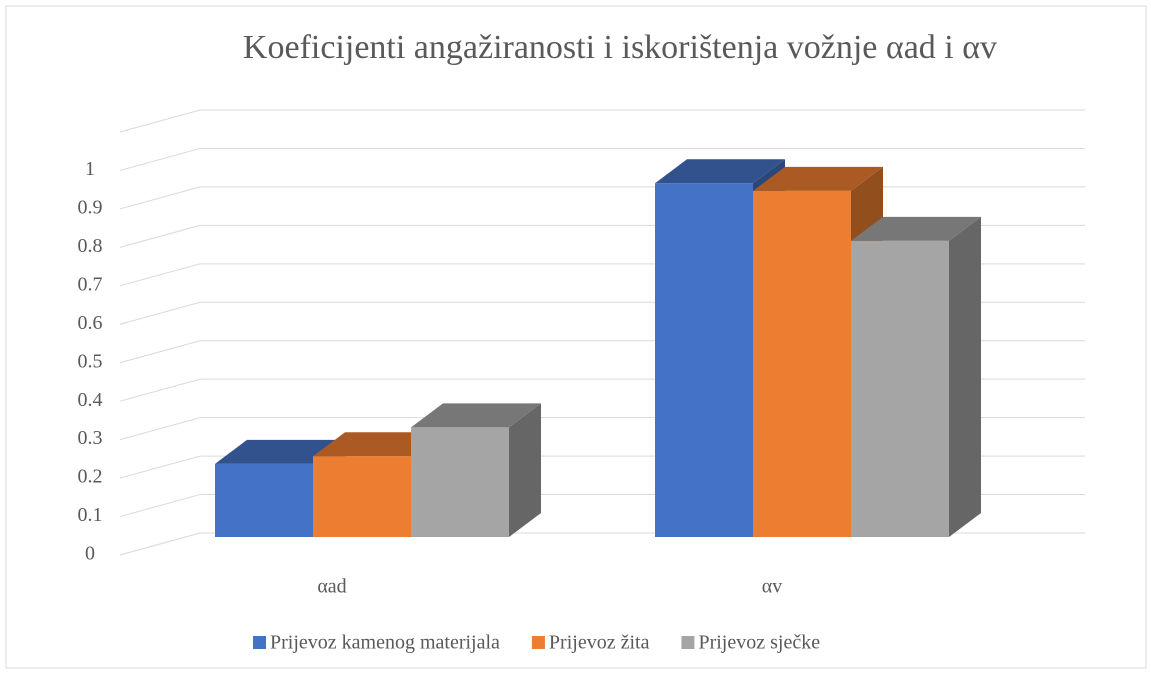 This screenshot has width=1151, height=678. I want to click on y-tick-label: 0.7, so click(90, 284).